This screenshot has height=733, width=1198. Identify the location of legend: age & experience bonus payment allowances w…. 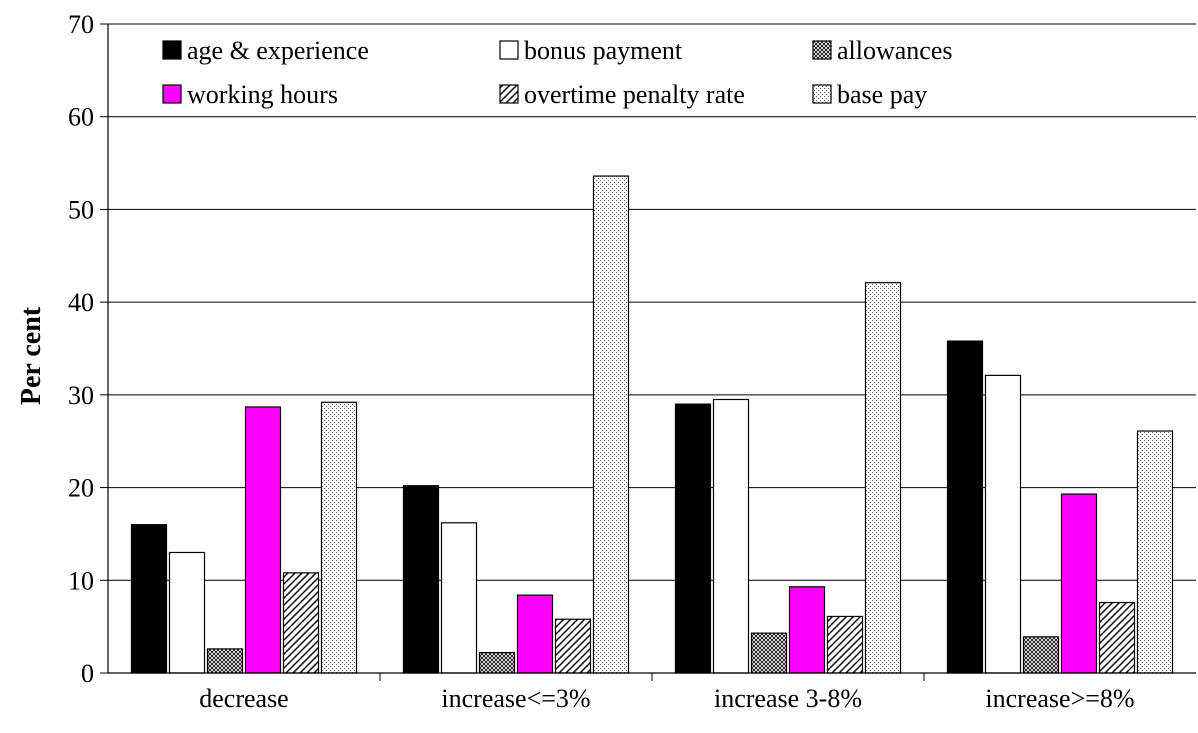
(557, 72).